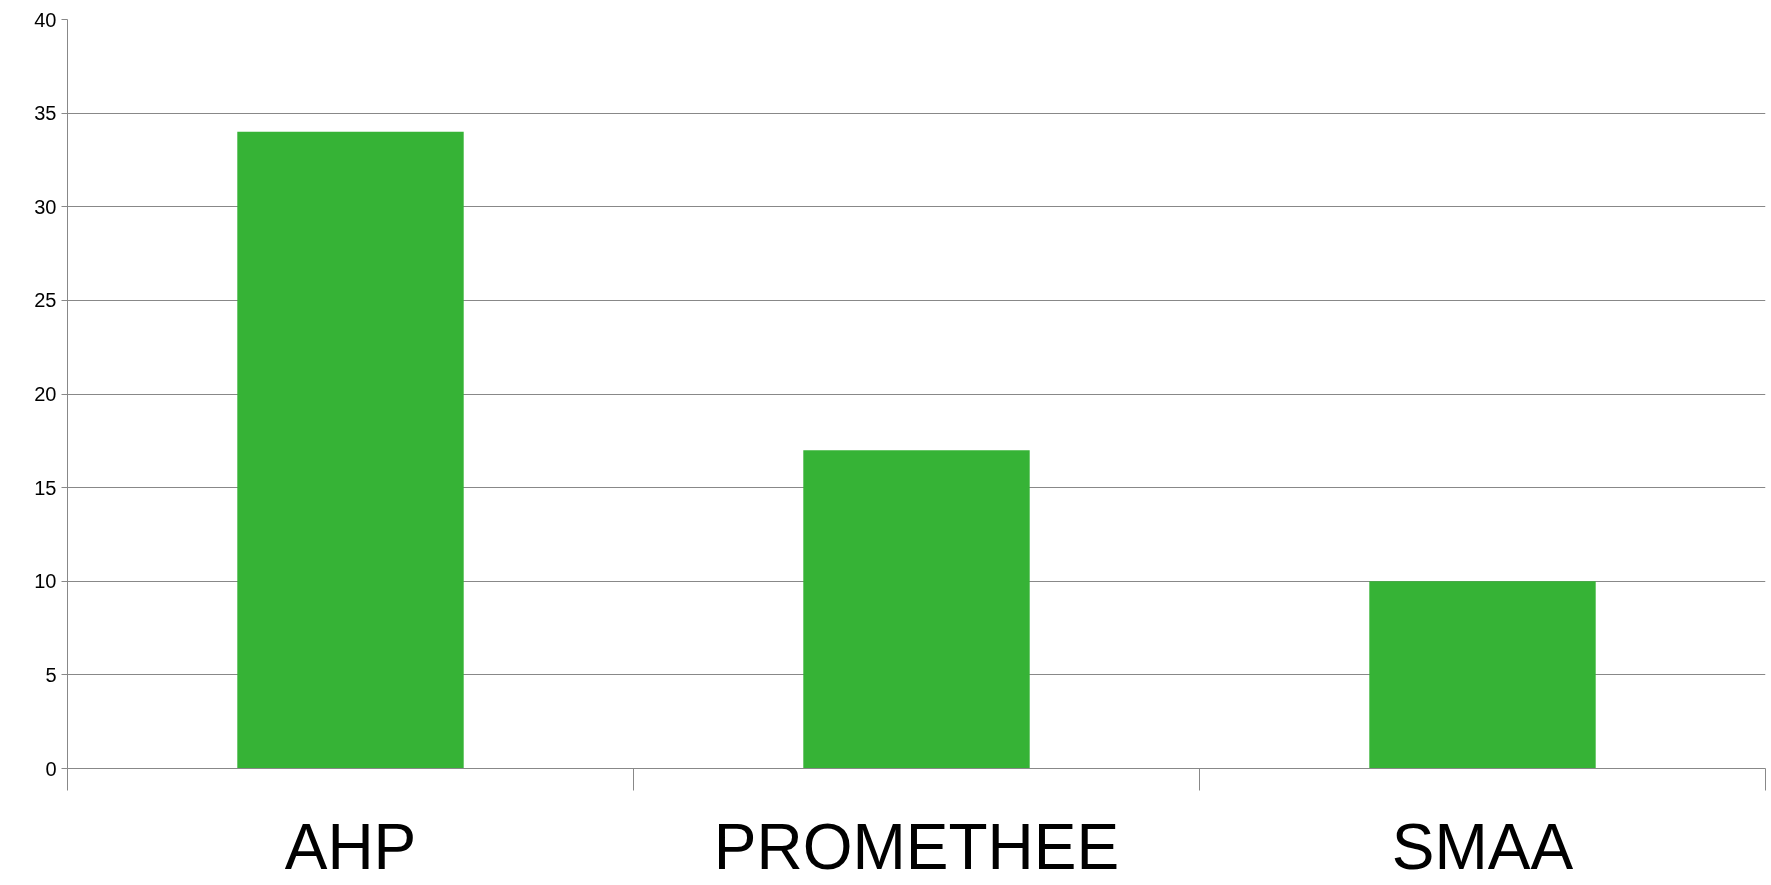  Describe the element at coordinates (45, 206) in the screenshot. I see `y-tick-label: 30` at that location.